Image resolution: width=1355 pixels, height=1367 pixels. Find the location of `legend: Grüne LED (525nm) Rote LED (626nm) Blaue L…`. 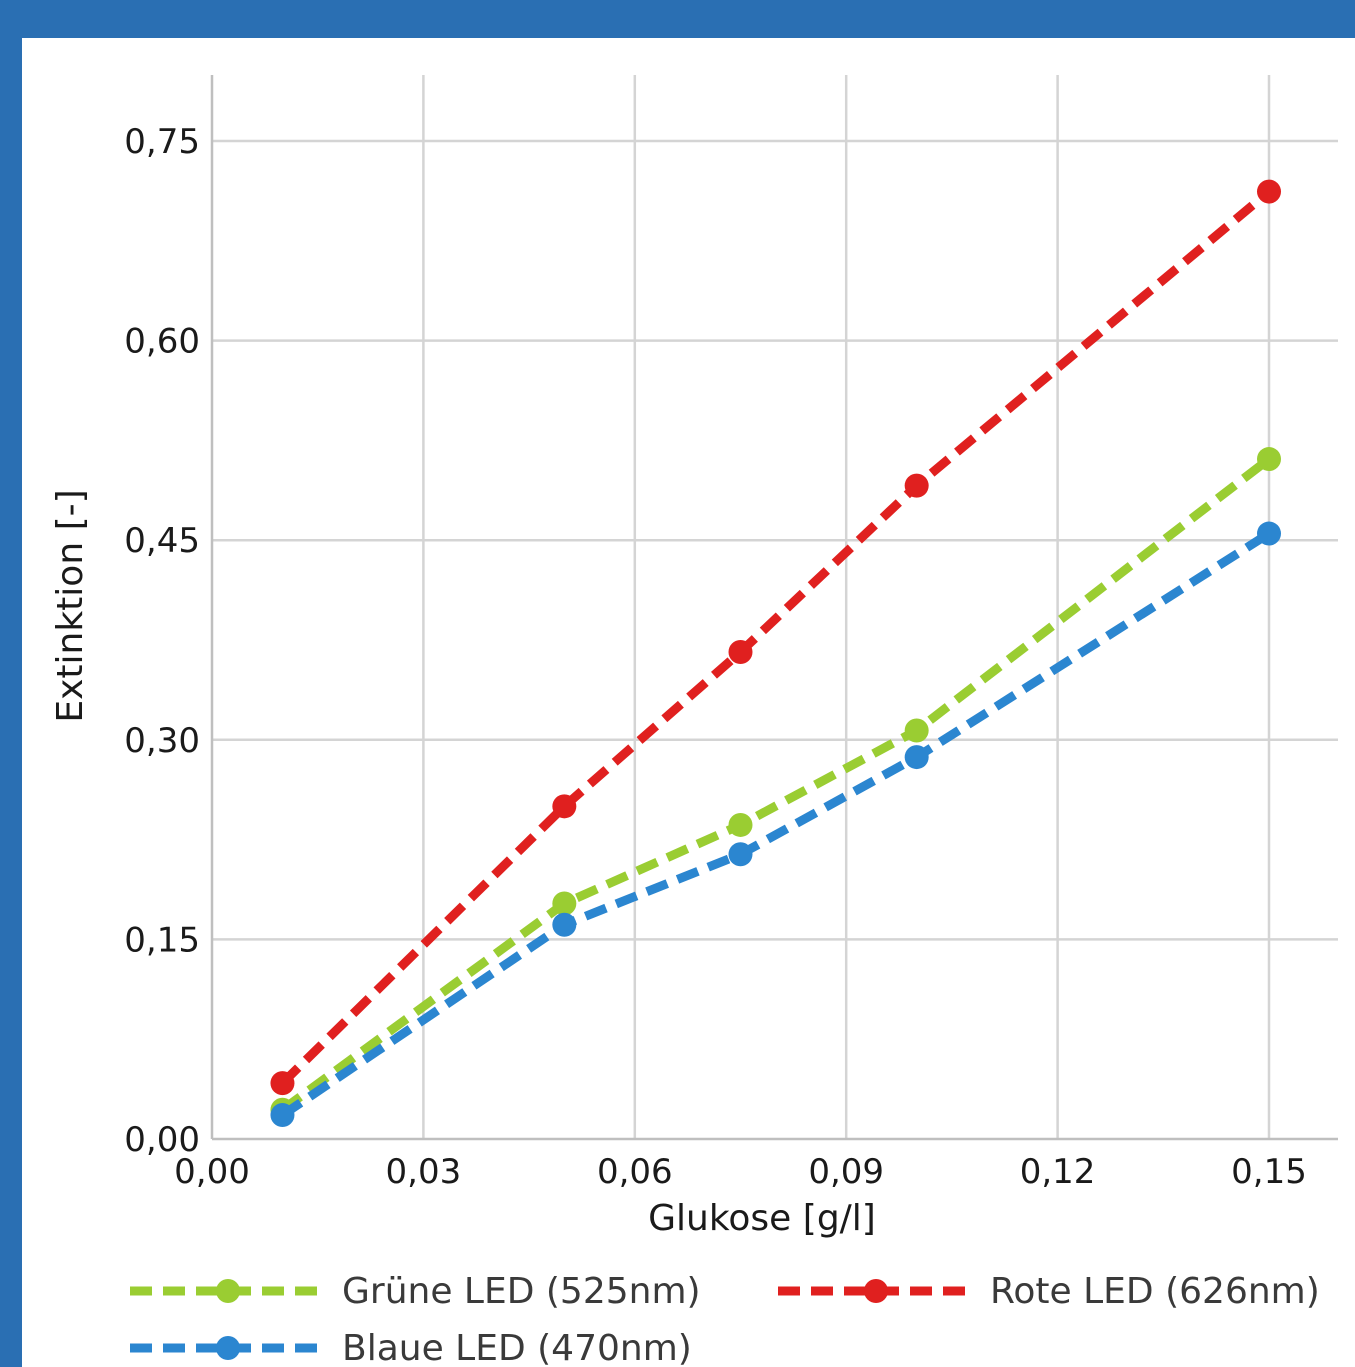

legend: Grüne LED (525nm) Rote LED (626nm) Blaue L… is located at coordinates (725, 1319).